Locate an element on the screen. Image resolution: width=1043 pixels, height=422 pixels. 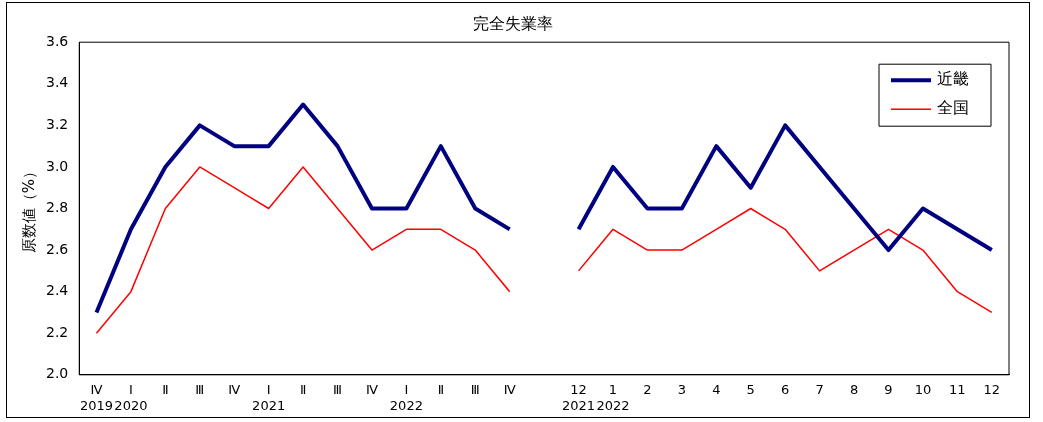
x-tick-label: 7 is located at coordinates (819, 389).